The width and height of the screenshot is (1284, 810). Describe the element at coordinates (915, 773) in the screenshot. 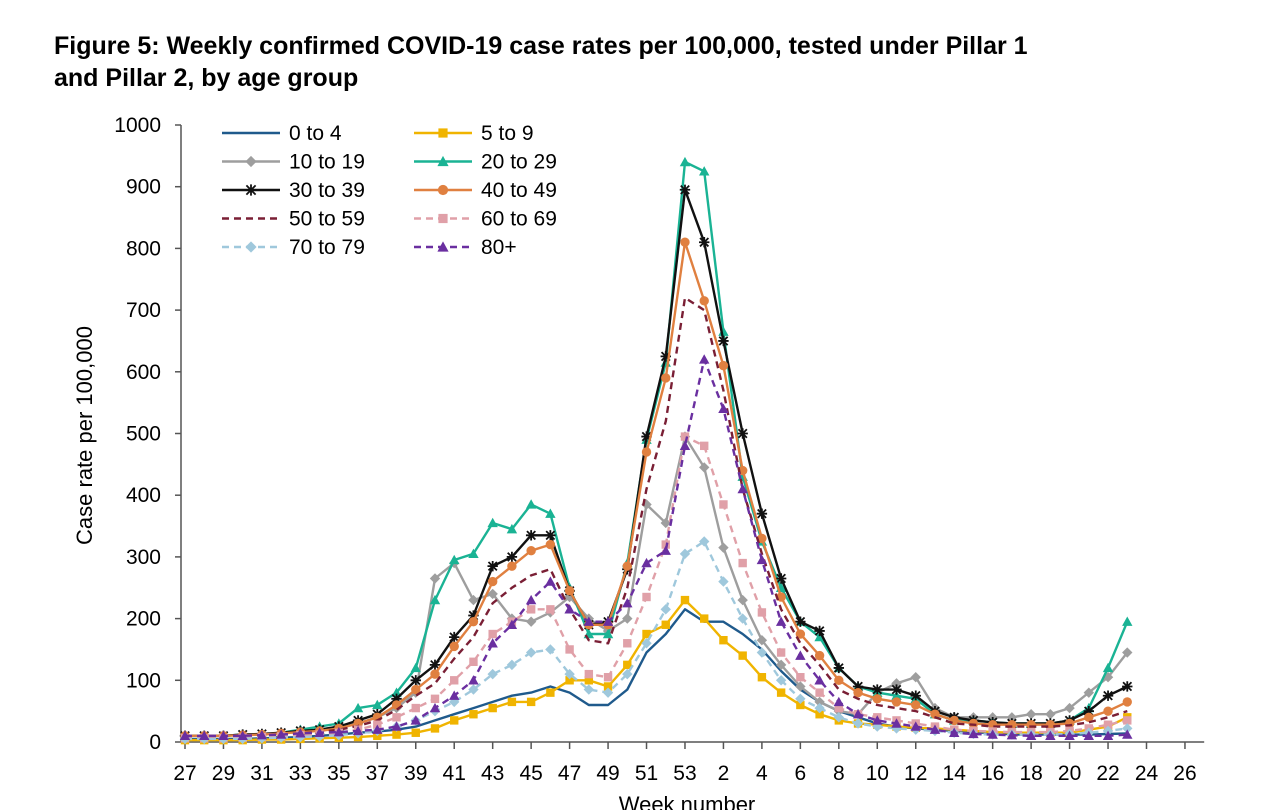

I see `x-tick-label: 12` at that location.